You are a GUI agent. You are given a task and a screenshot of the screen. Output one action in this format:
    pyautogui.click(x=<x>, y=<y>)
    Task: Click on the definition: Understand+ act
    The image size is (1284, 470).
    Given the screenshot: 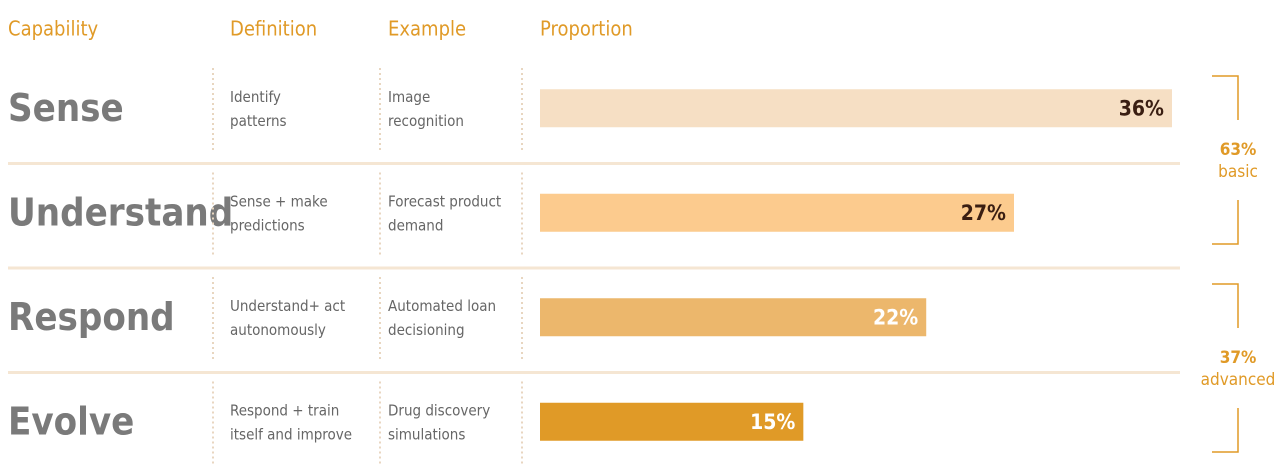 What is the action you would take?
    pyautogui.click(x=287, y=306)
    